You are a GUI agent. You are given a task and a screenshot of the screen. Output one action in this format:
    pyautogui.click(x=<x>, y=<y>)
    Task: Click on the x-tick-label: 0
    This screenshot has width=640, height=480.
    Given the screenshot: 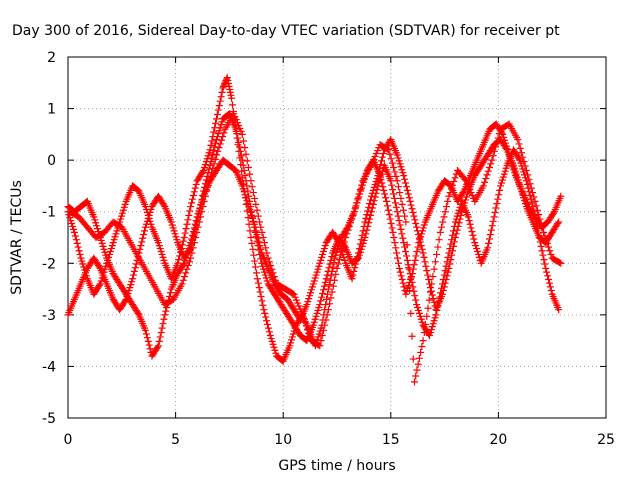 What is the action you would take?
    pyautogui.click(x=68, y=440)
    